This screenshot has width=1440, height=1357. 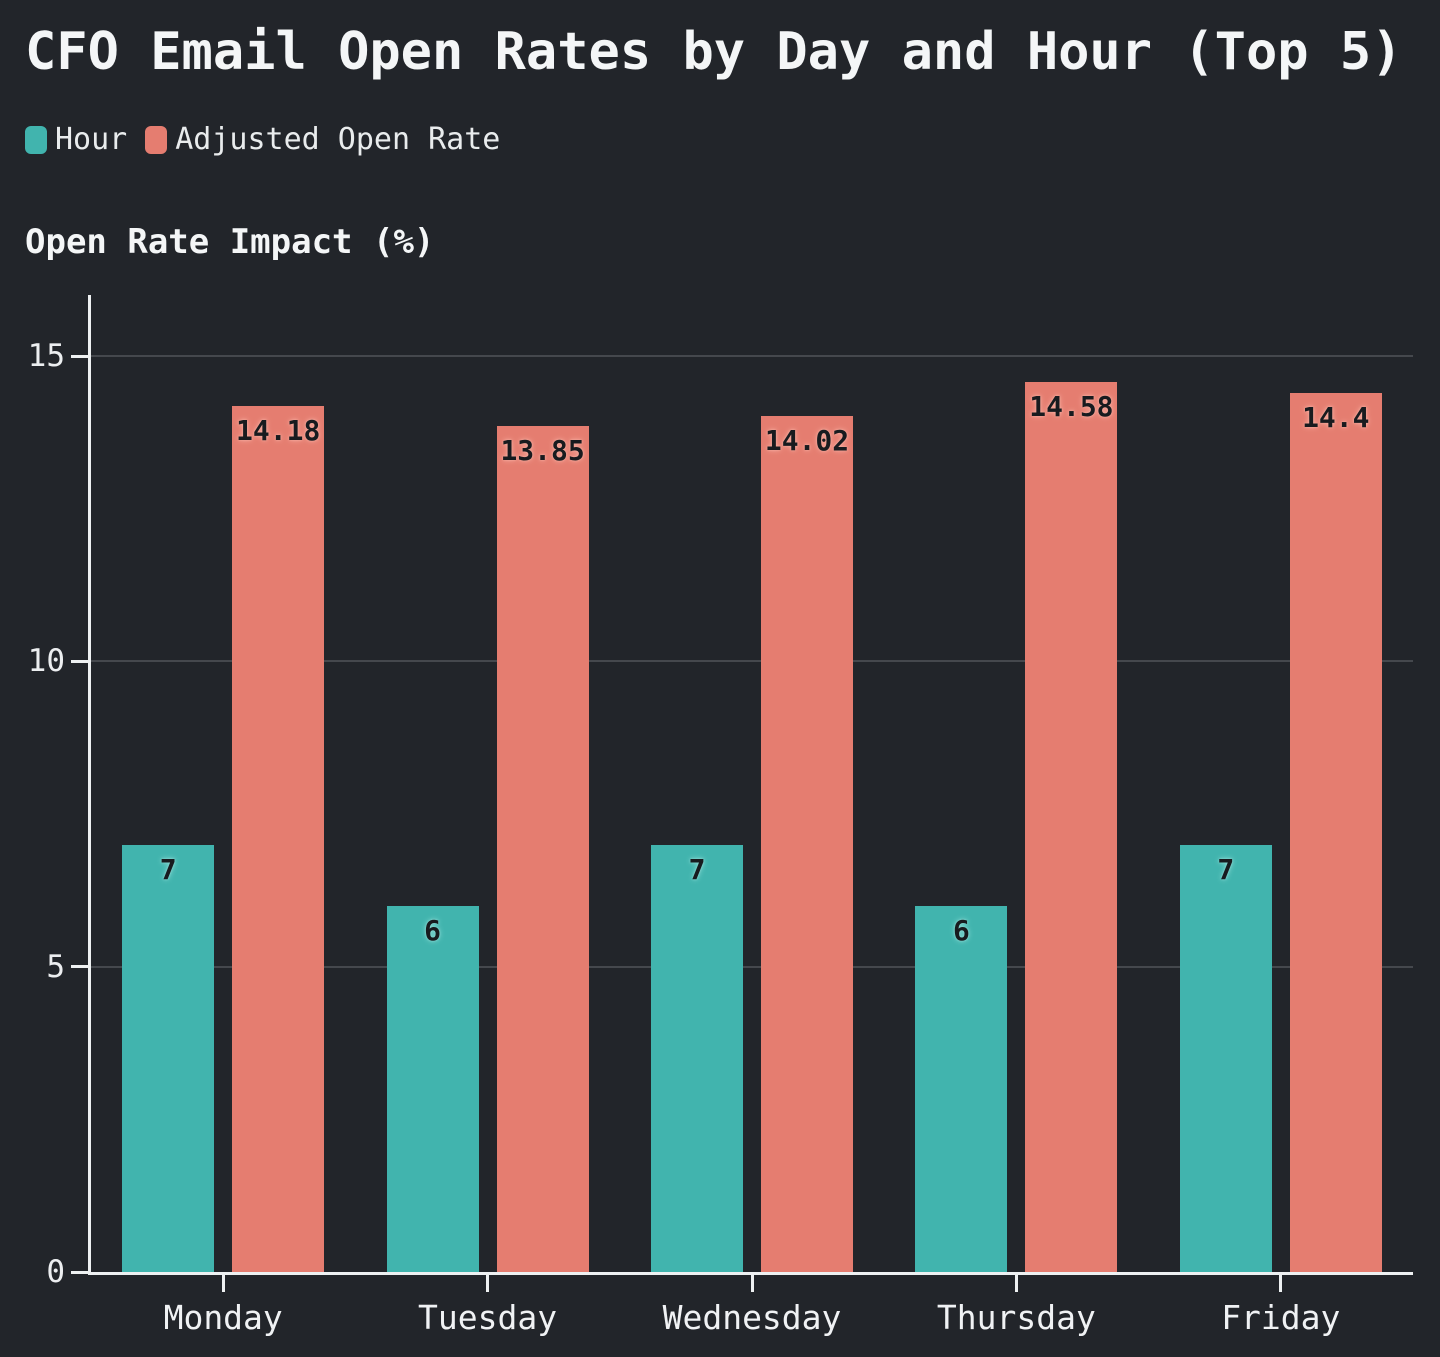 What do you see at coordinates (1071, 406) in the screenshot?
I see `bar-value-label: 14.58` at bounding box center [1071, 406].